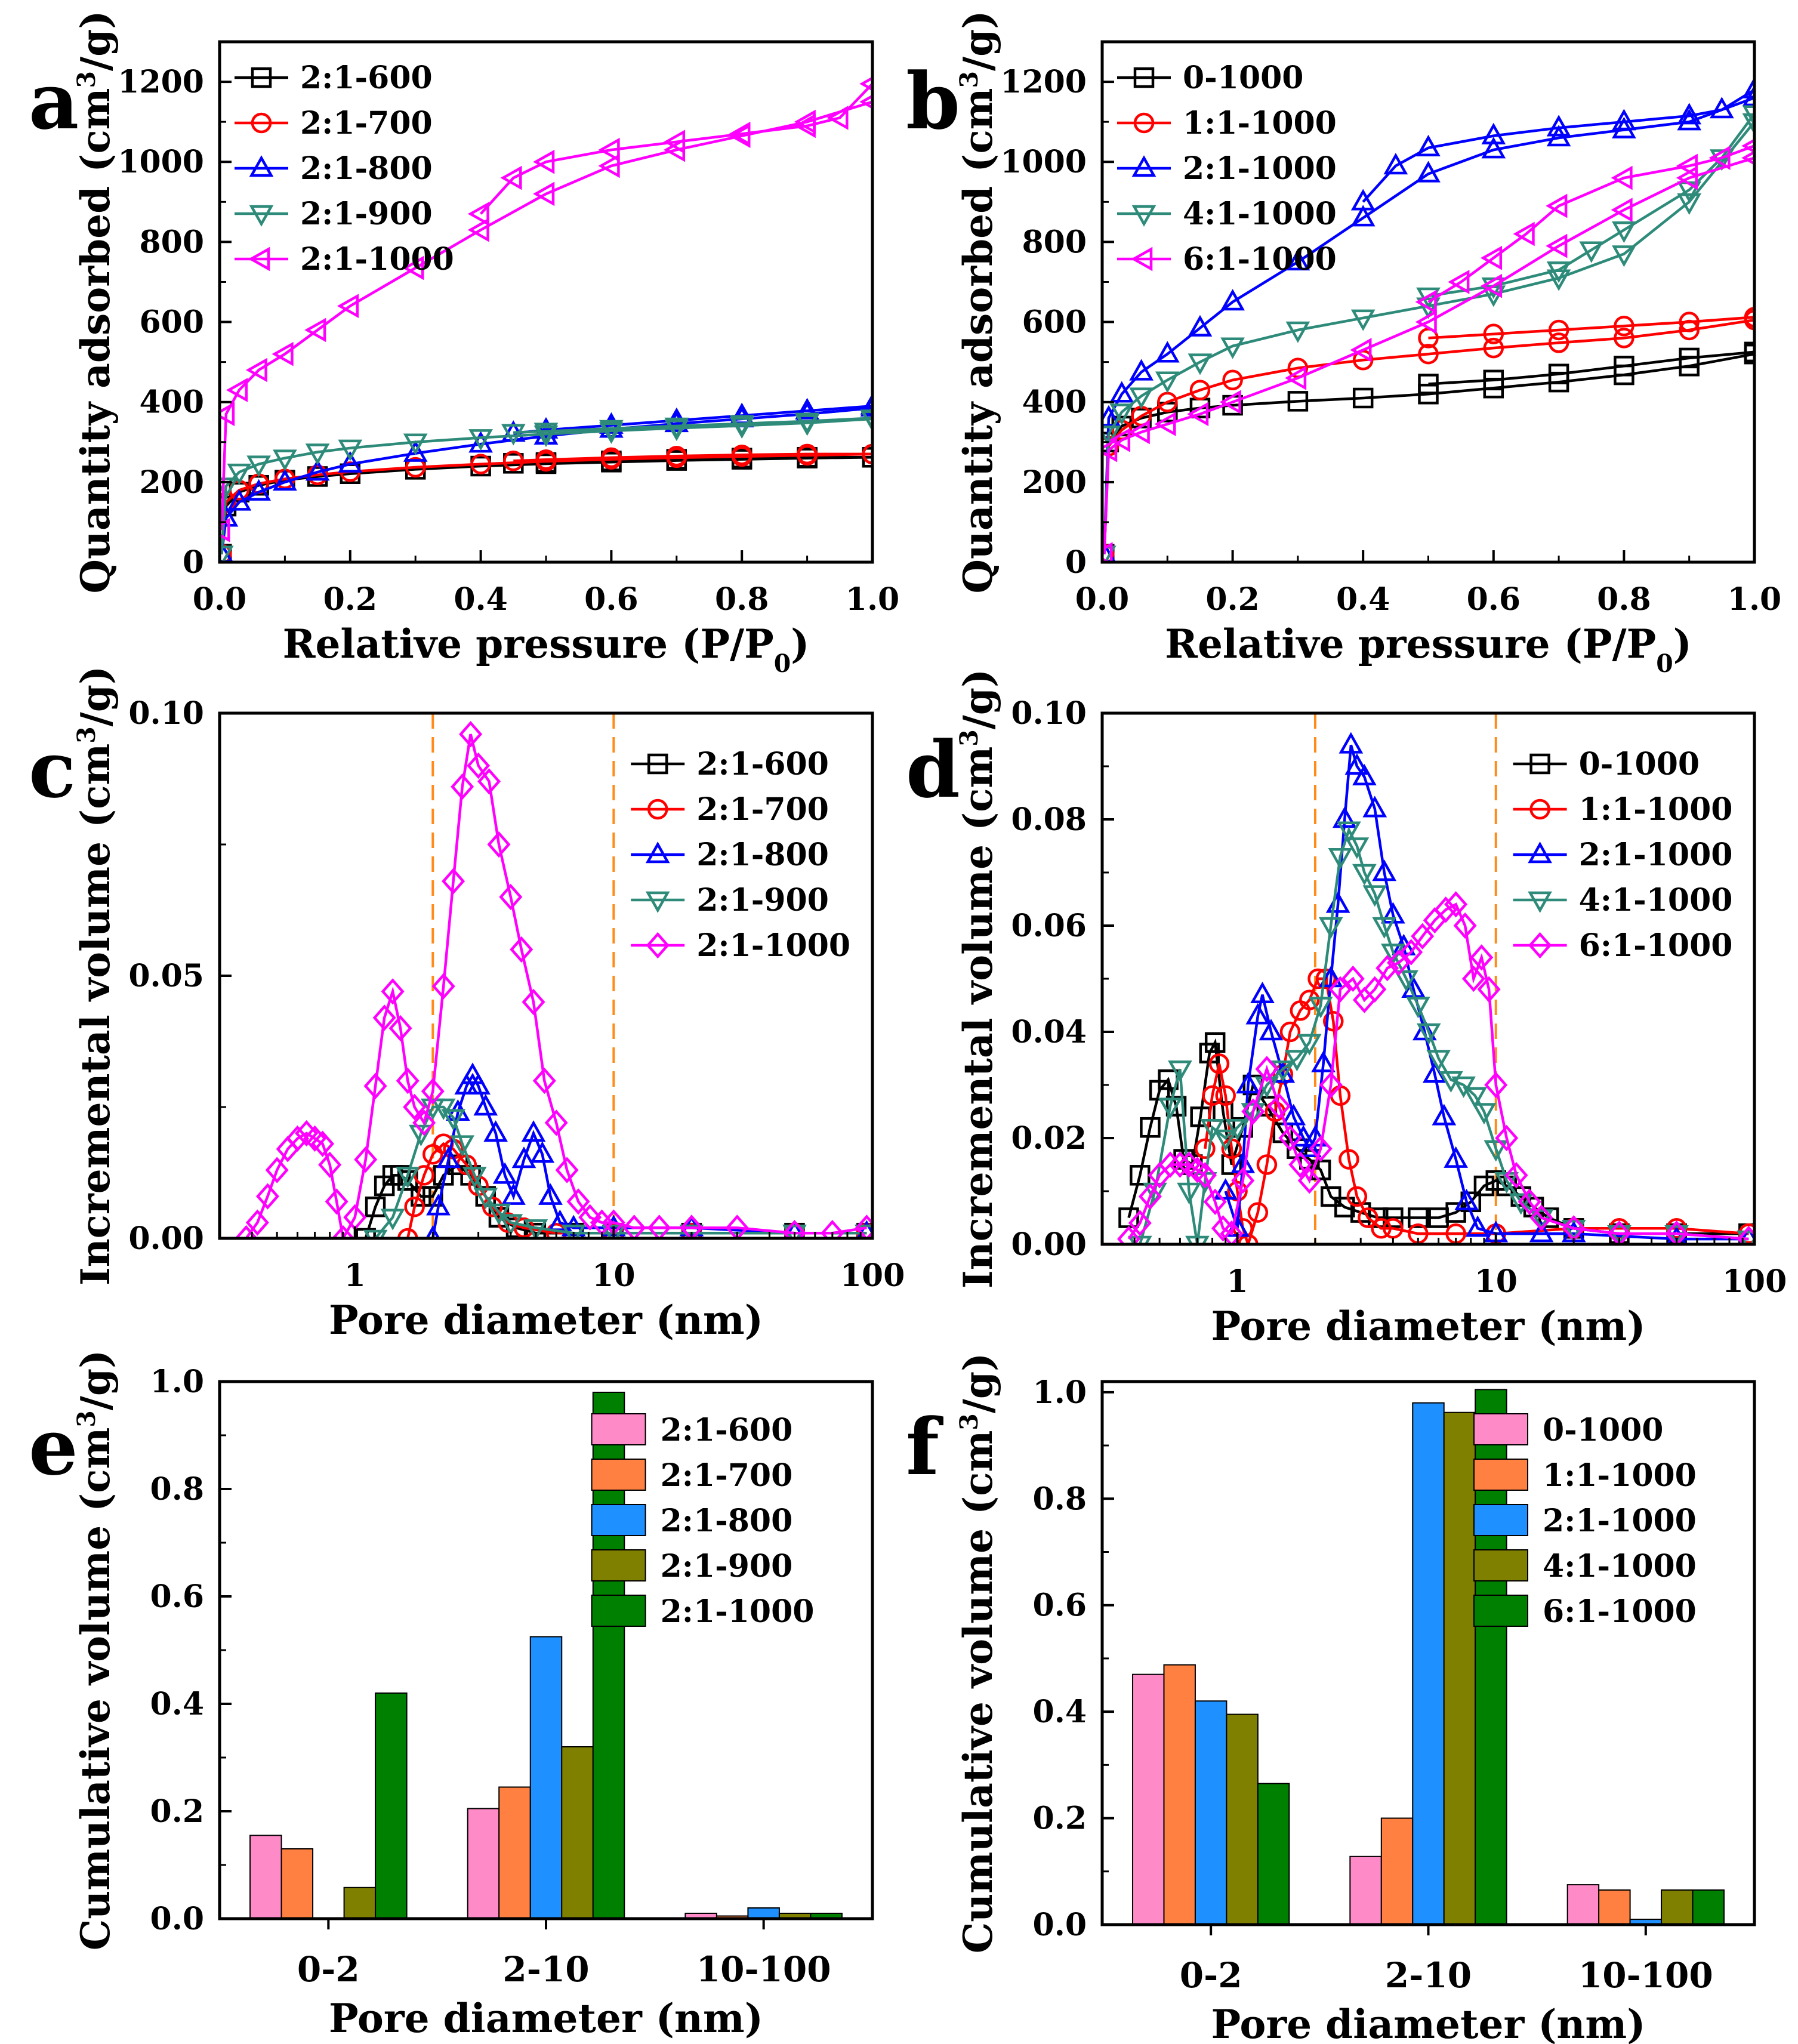 The height and width of the screenshot is (2044, 1798). Describe the element at coordinates (87, 734) in the screenshot. I see `y-axis-label-c-part: 3` at that location.